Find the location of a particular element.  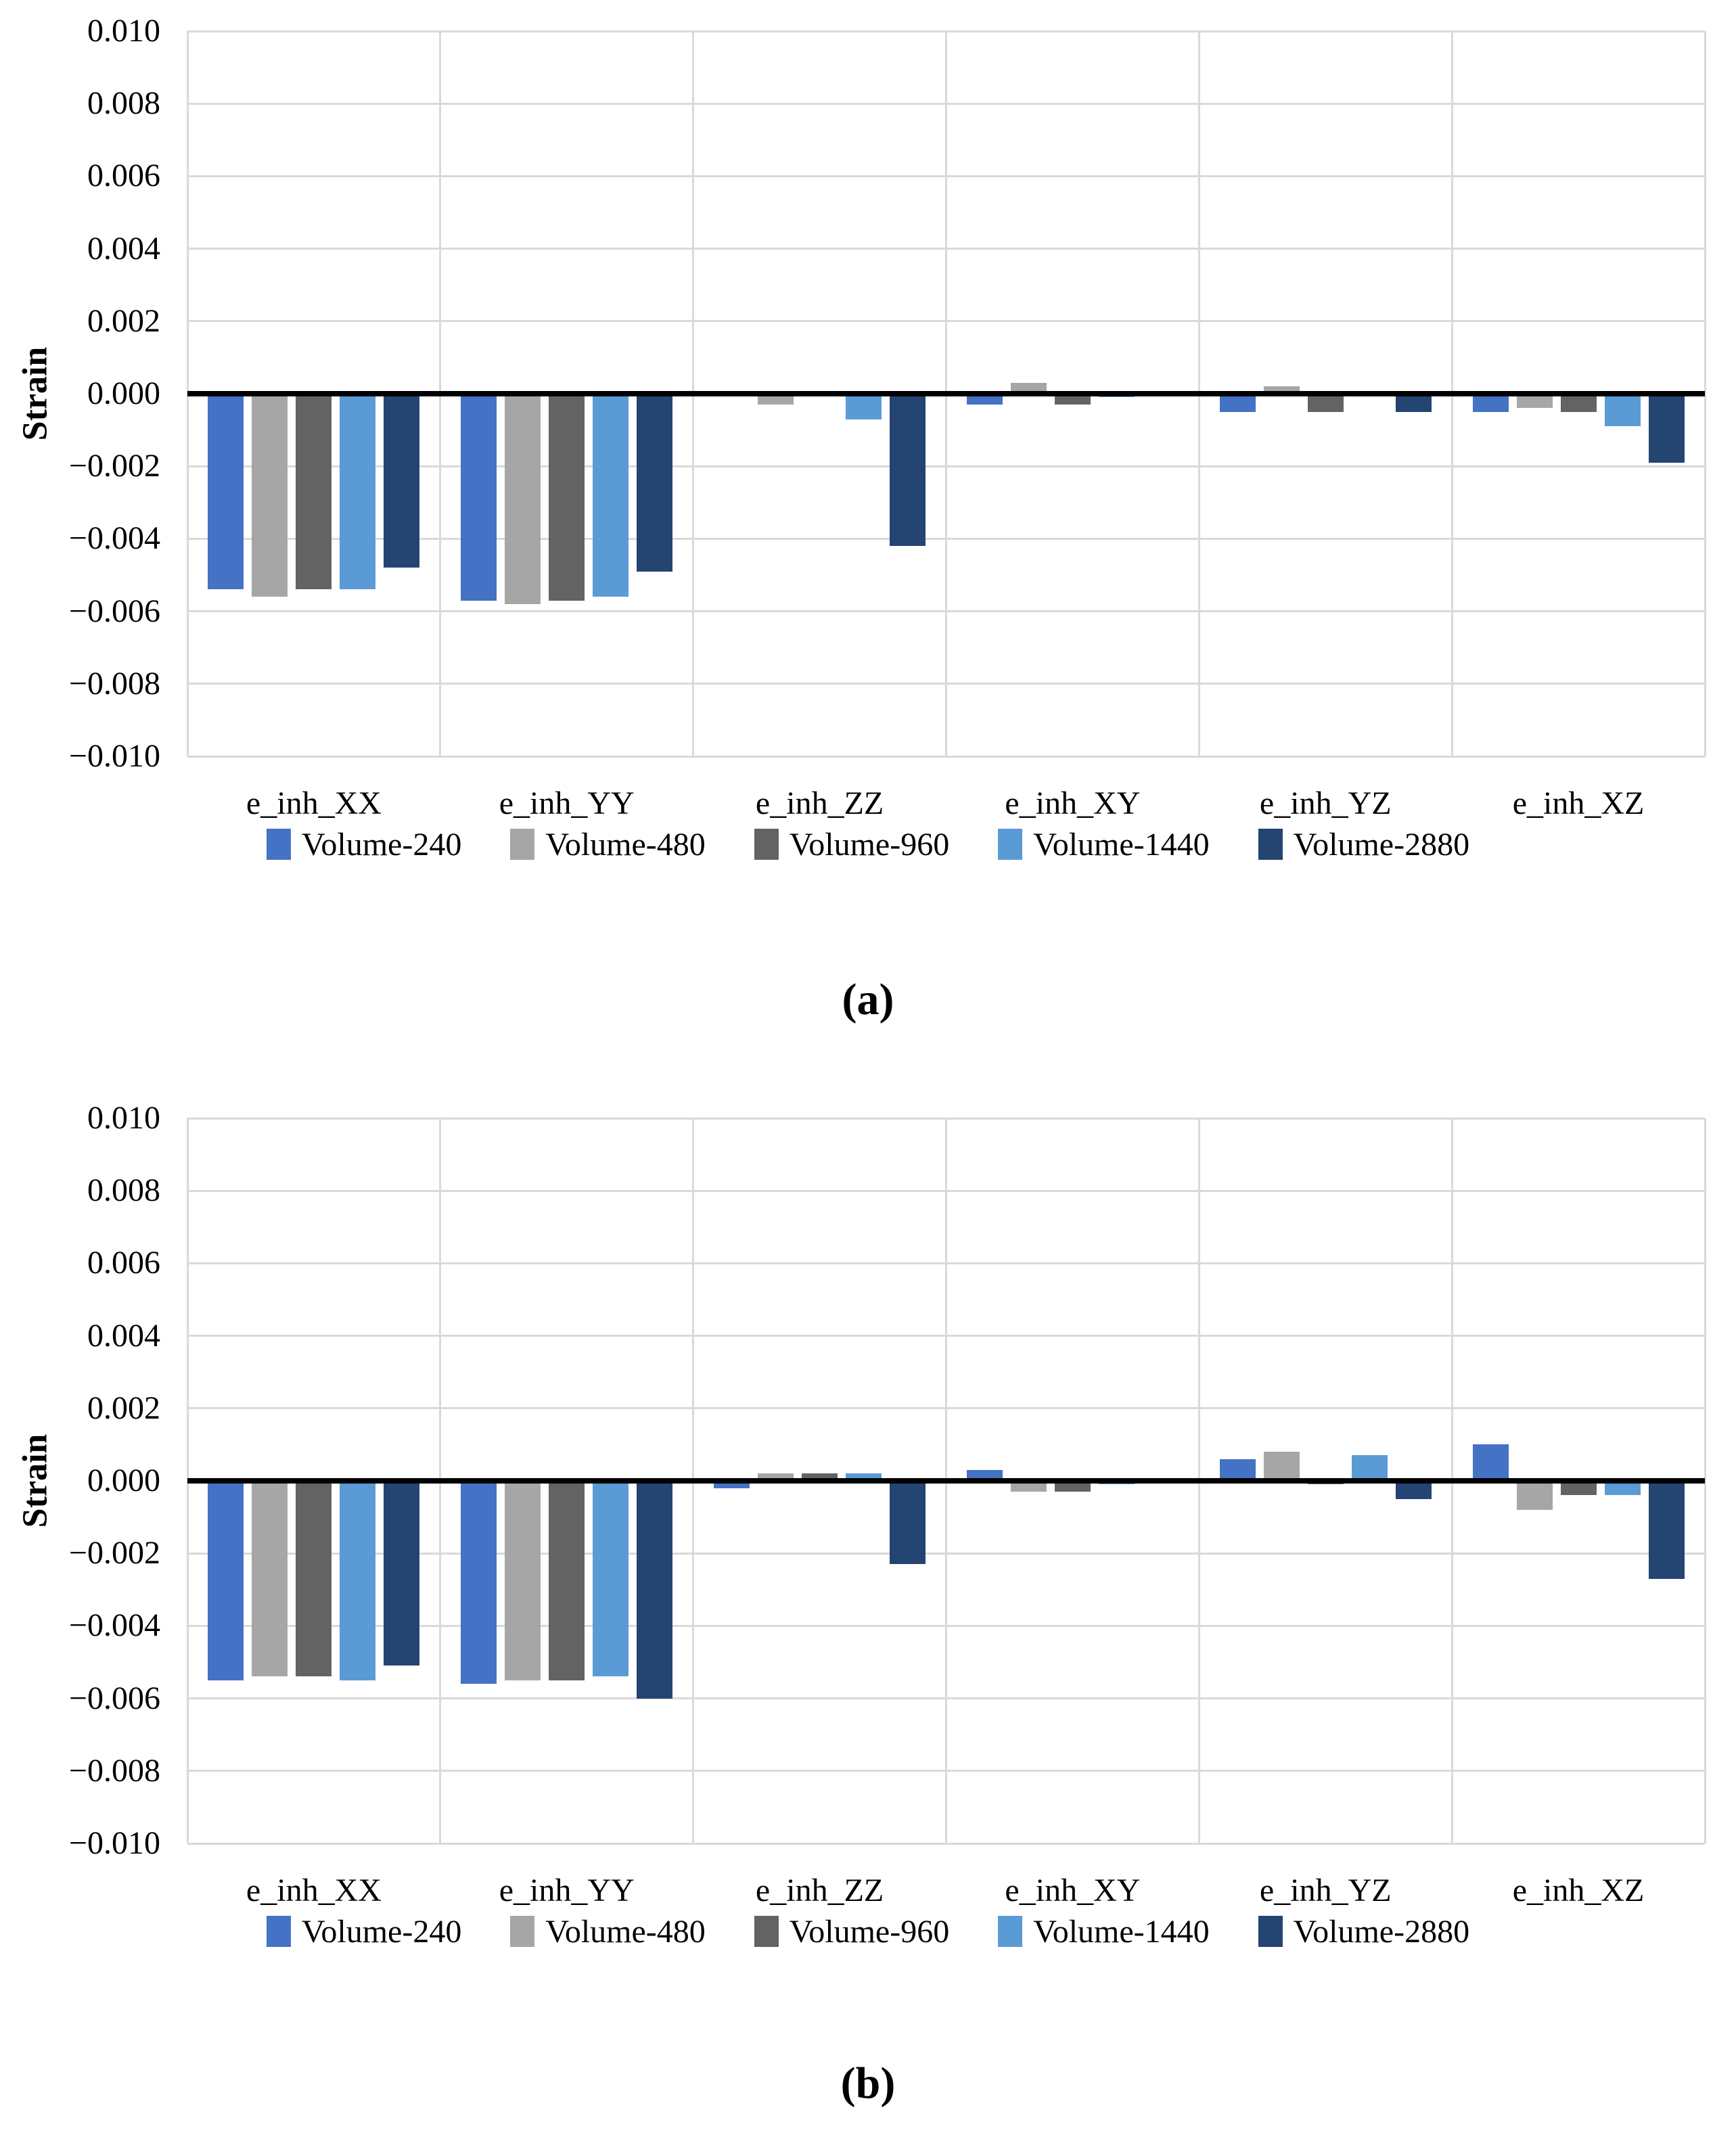

bar-Volume-240-e_inh_XY is located at coordinates (984, 1475).